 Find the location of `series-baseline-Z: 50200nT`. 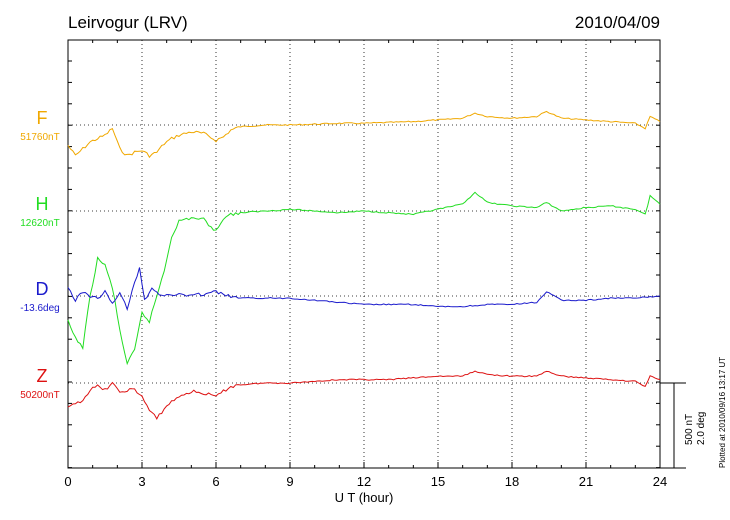

series-baseline-Z: 50200nT is located at coordinates (39, 395).